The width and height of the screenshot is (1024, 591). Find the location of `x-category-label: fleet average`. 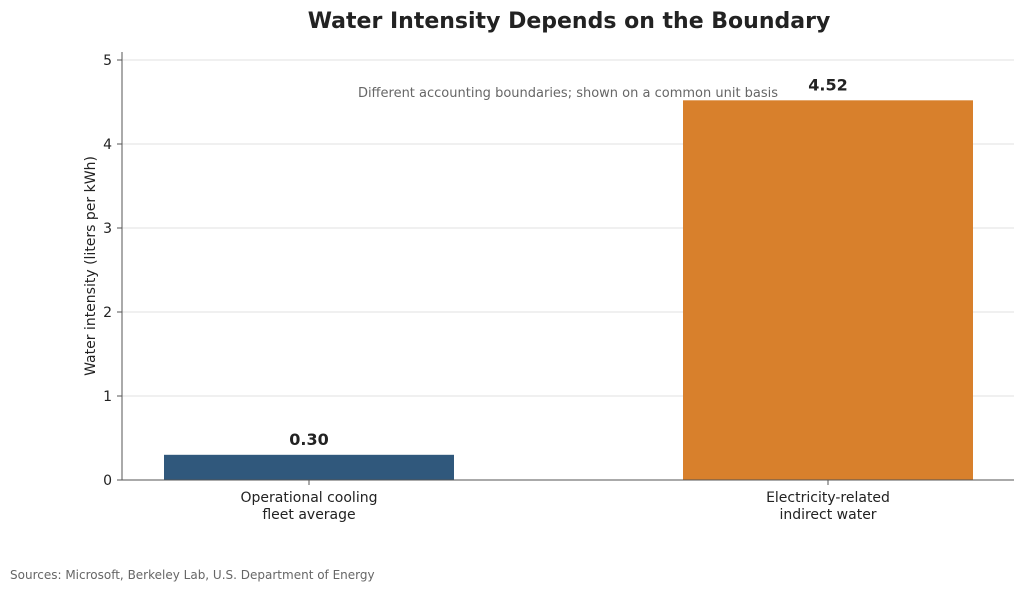

x-category-label: fleet average is located at coordinates (308, 515).